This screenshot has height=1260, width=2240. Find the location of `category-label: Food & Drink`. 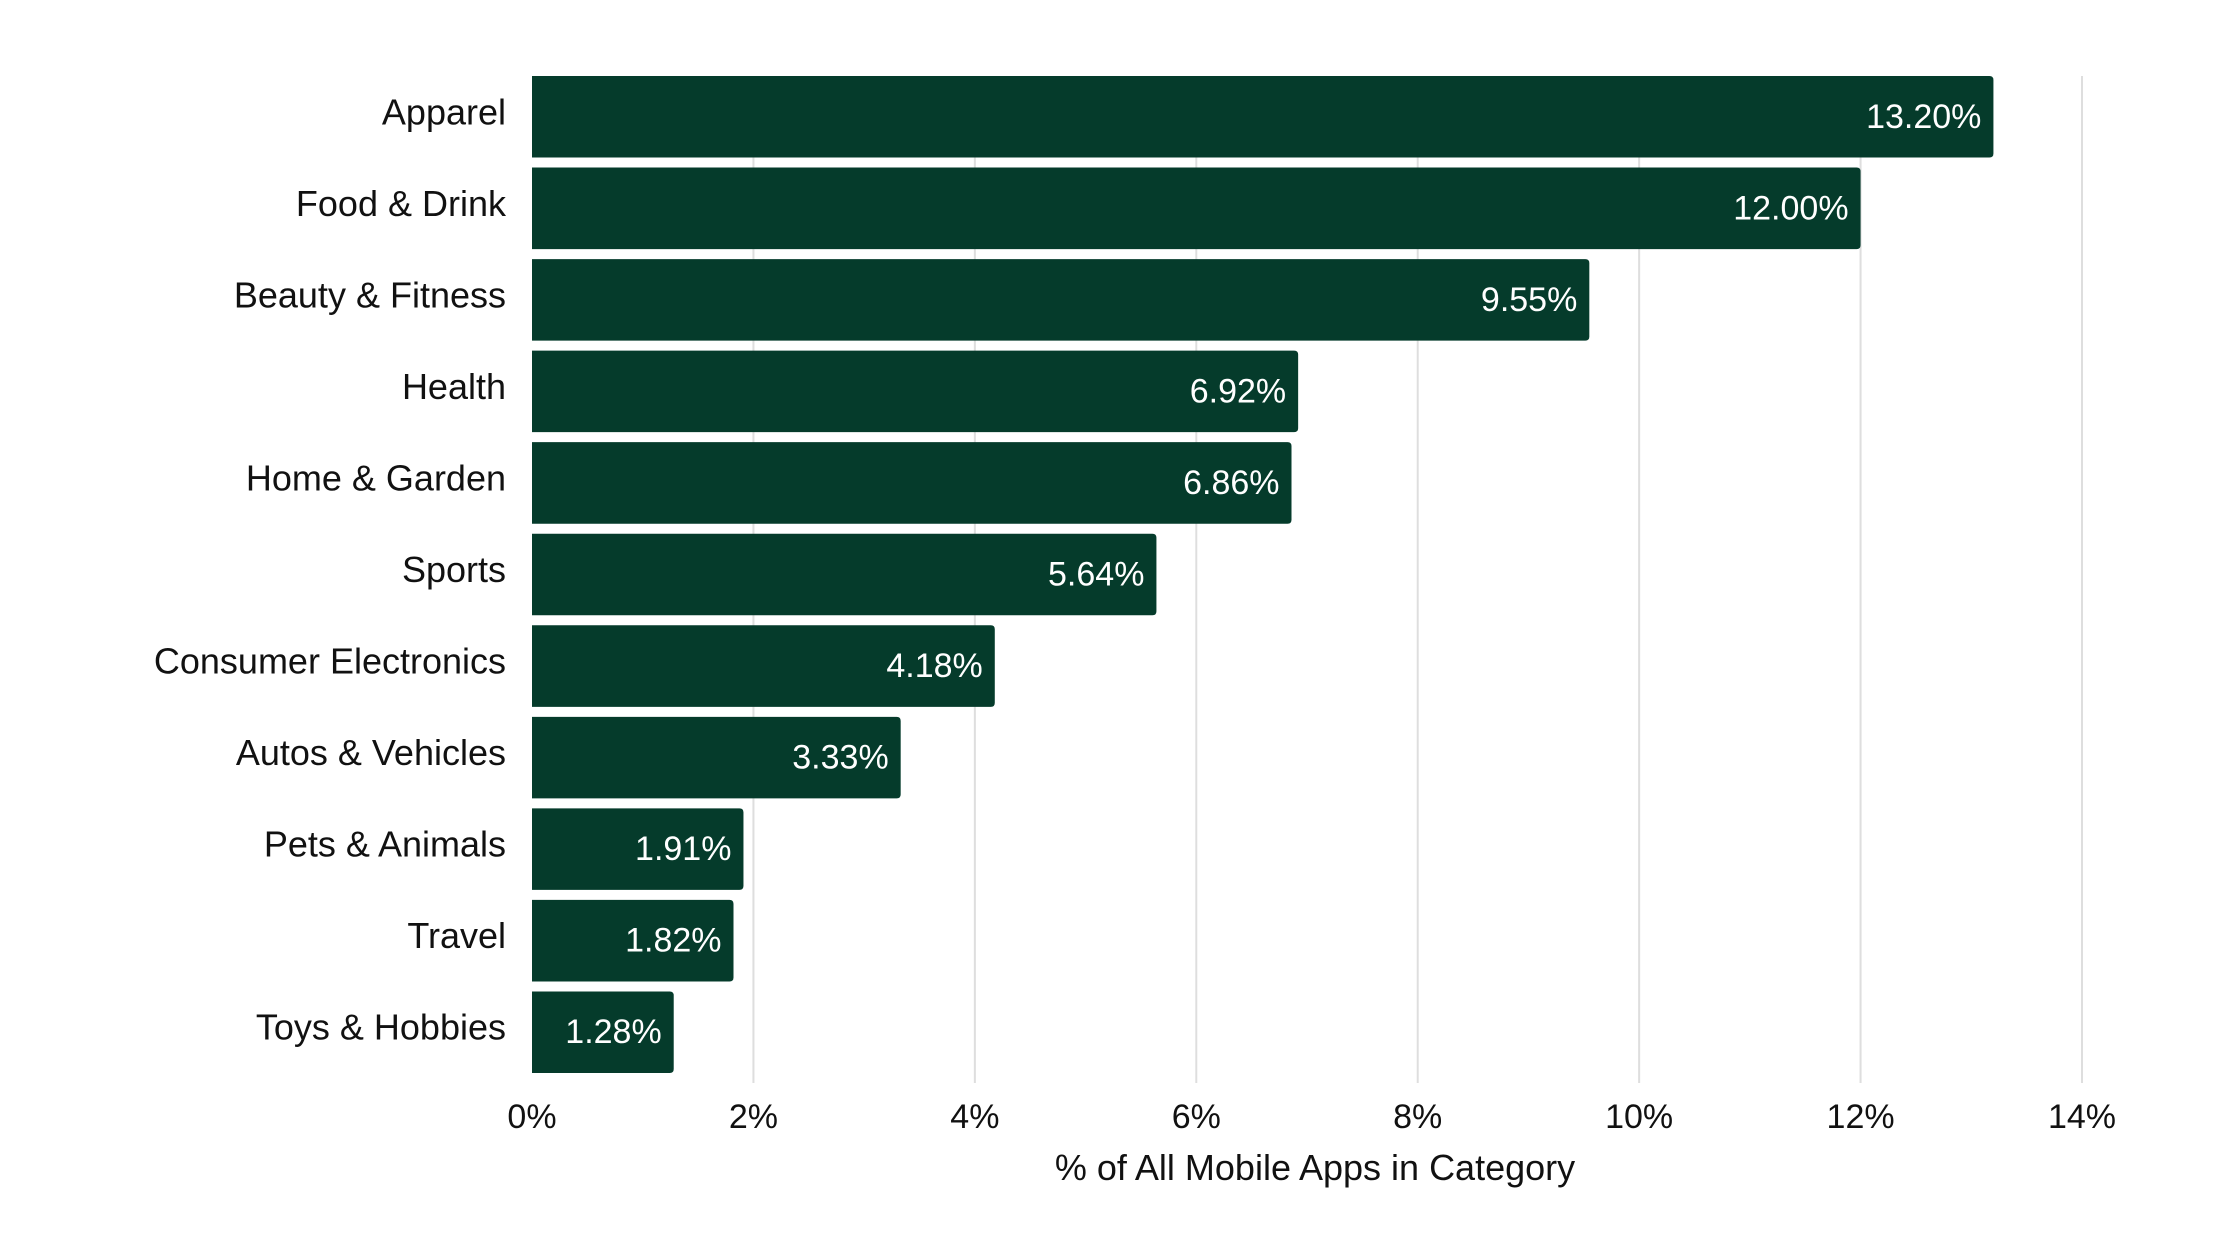

category-label: Food & Drink is located at coordinates (401, 203).